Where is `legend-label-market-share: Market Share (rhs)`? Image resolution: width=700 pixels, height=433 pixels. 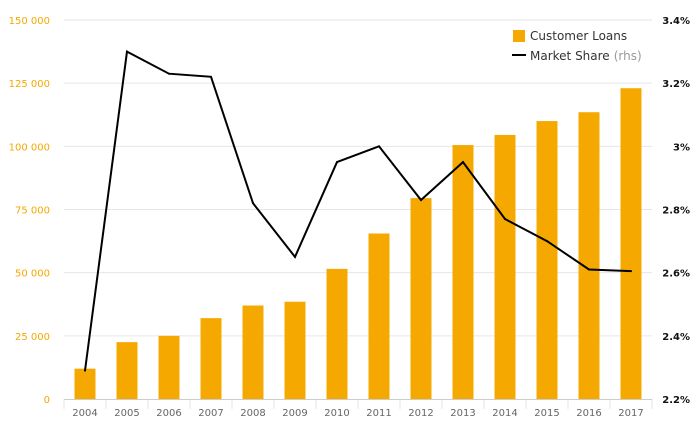 legend-label-market-share: Market Share (rhs) is located at coordinates (586, 56).